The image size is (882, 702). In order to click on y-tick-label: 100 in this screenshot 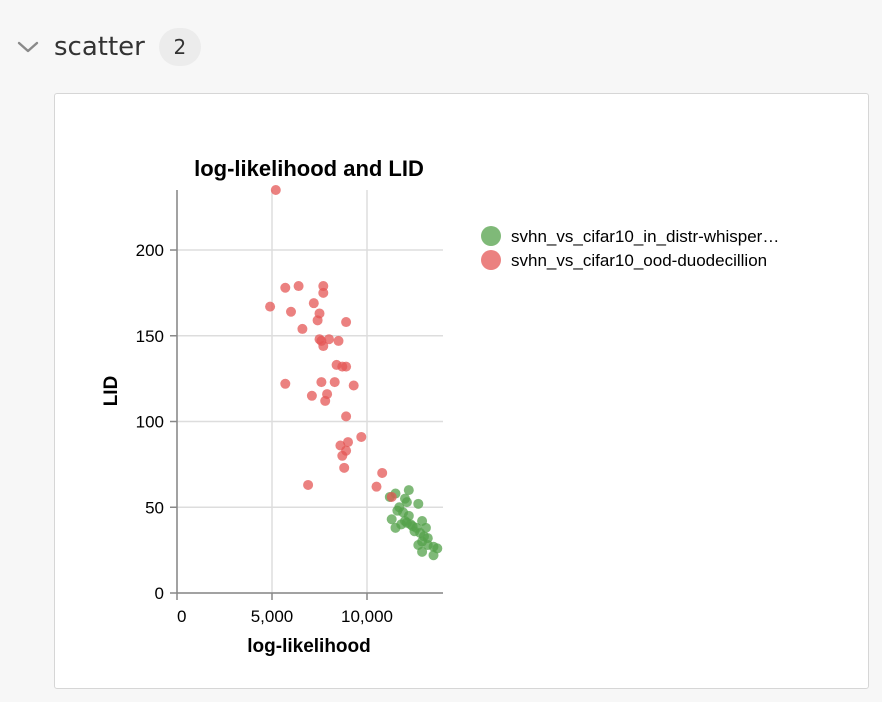, I will do `click(150, 422)`.